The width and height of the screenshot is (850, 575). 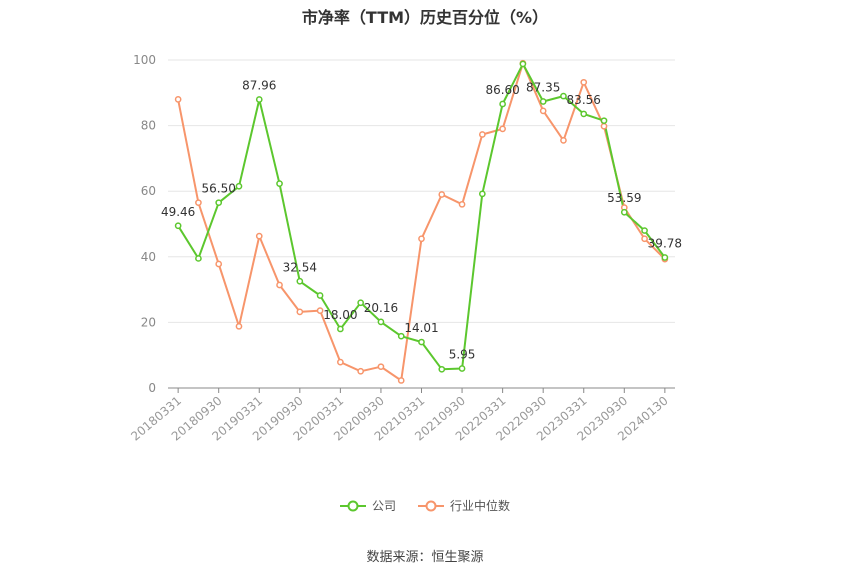 I want to click on legend-label-industry-median: 行业中位数, so click(x=480, y=506).